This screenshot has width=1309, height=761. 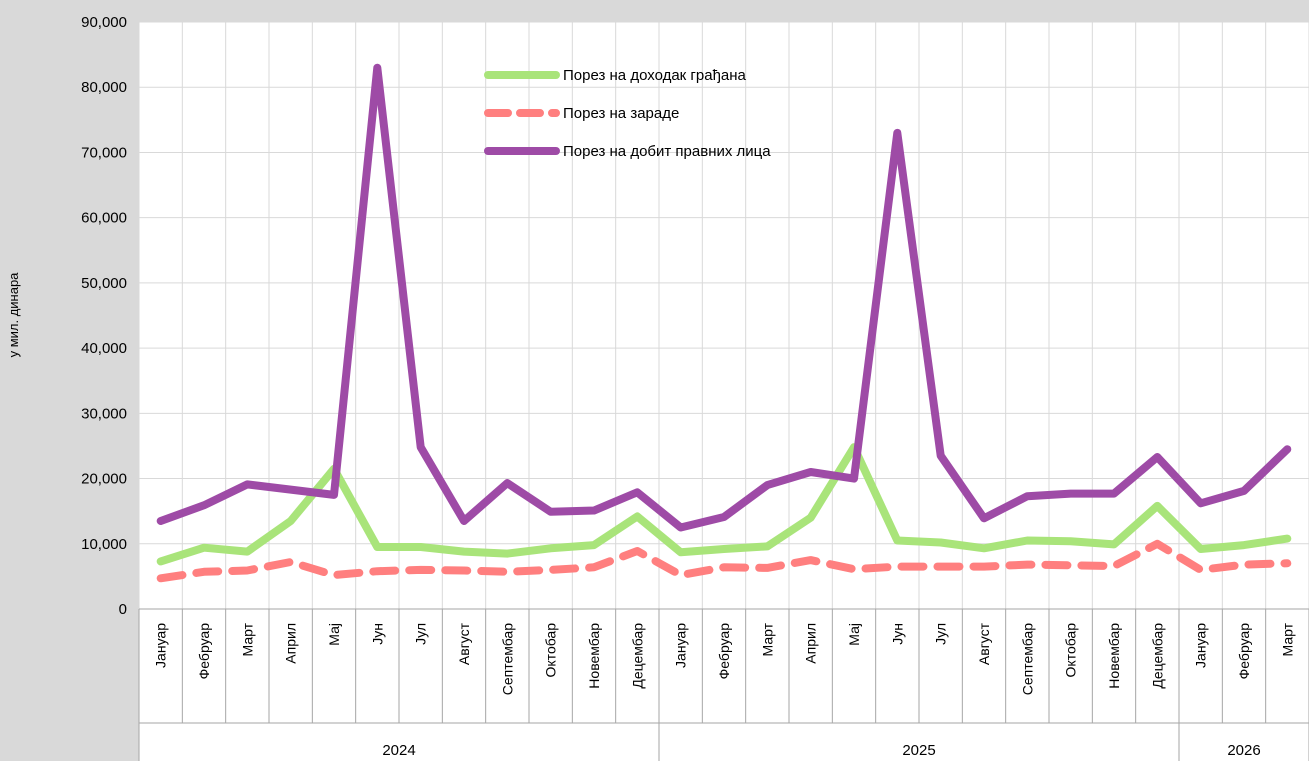 What do you see at coordinates (655, 75) in the screenshot?
I see `legend-label-1: Порез на доходак грађана` at bounding box center [655, 75].